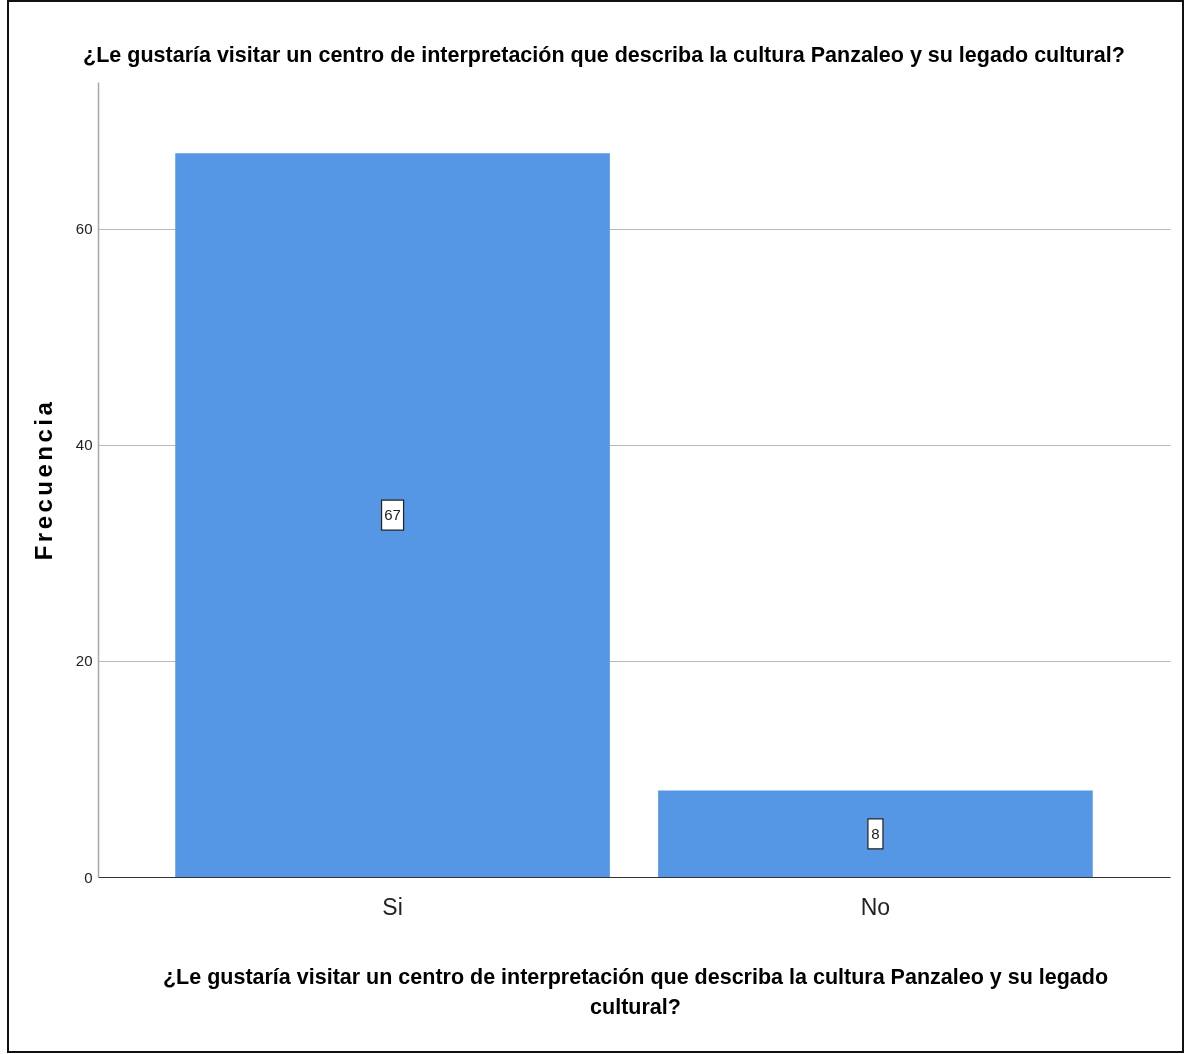 This screenshot has width=1184, height=1054. What do you see at coordinates (84, 661) in the screenshot?
I see `y-tick-label: 20` at bounding box center [84, 661].